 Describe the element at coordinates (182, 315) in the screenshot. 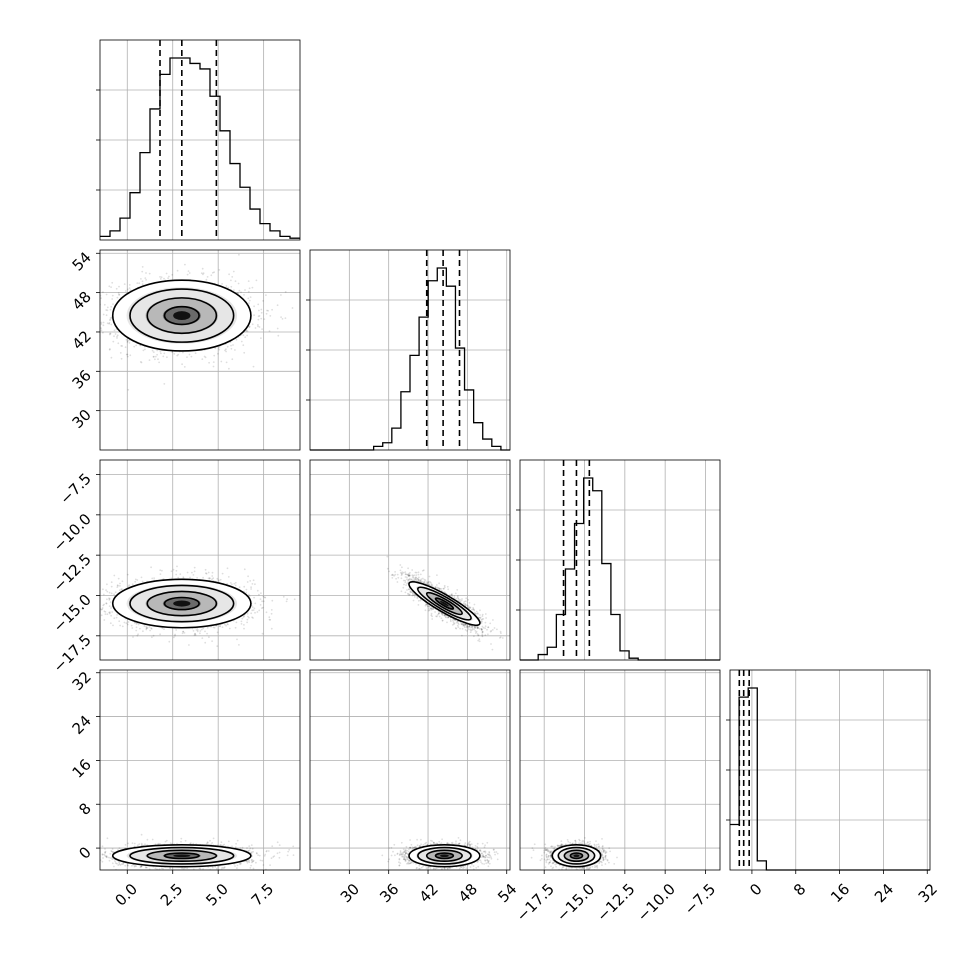

I see `contour-line` at that location.